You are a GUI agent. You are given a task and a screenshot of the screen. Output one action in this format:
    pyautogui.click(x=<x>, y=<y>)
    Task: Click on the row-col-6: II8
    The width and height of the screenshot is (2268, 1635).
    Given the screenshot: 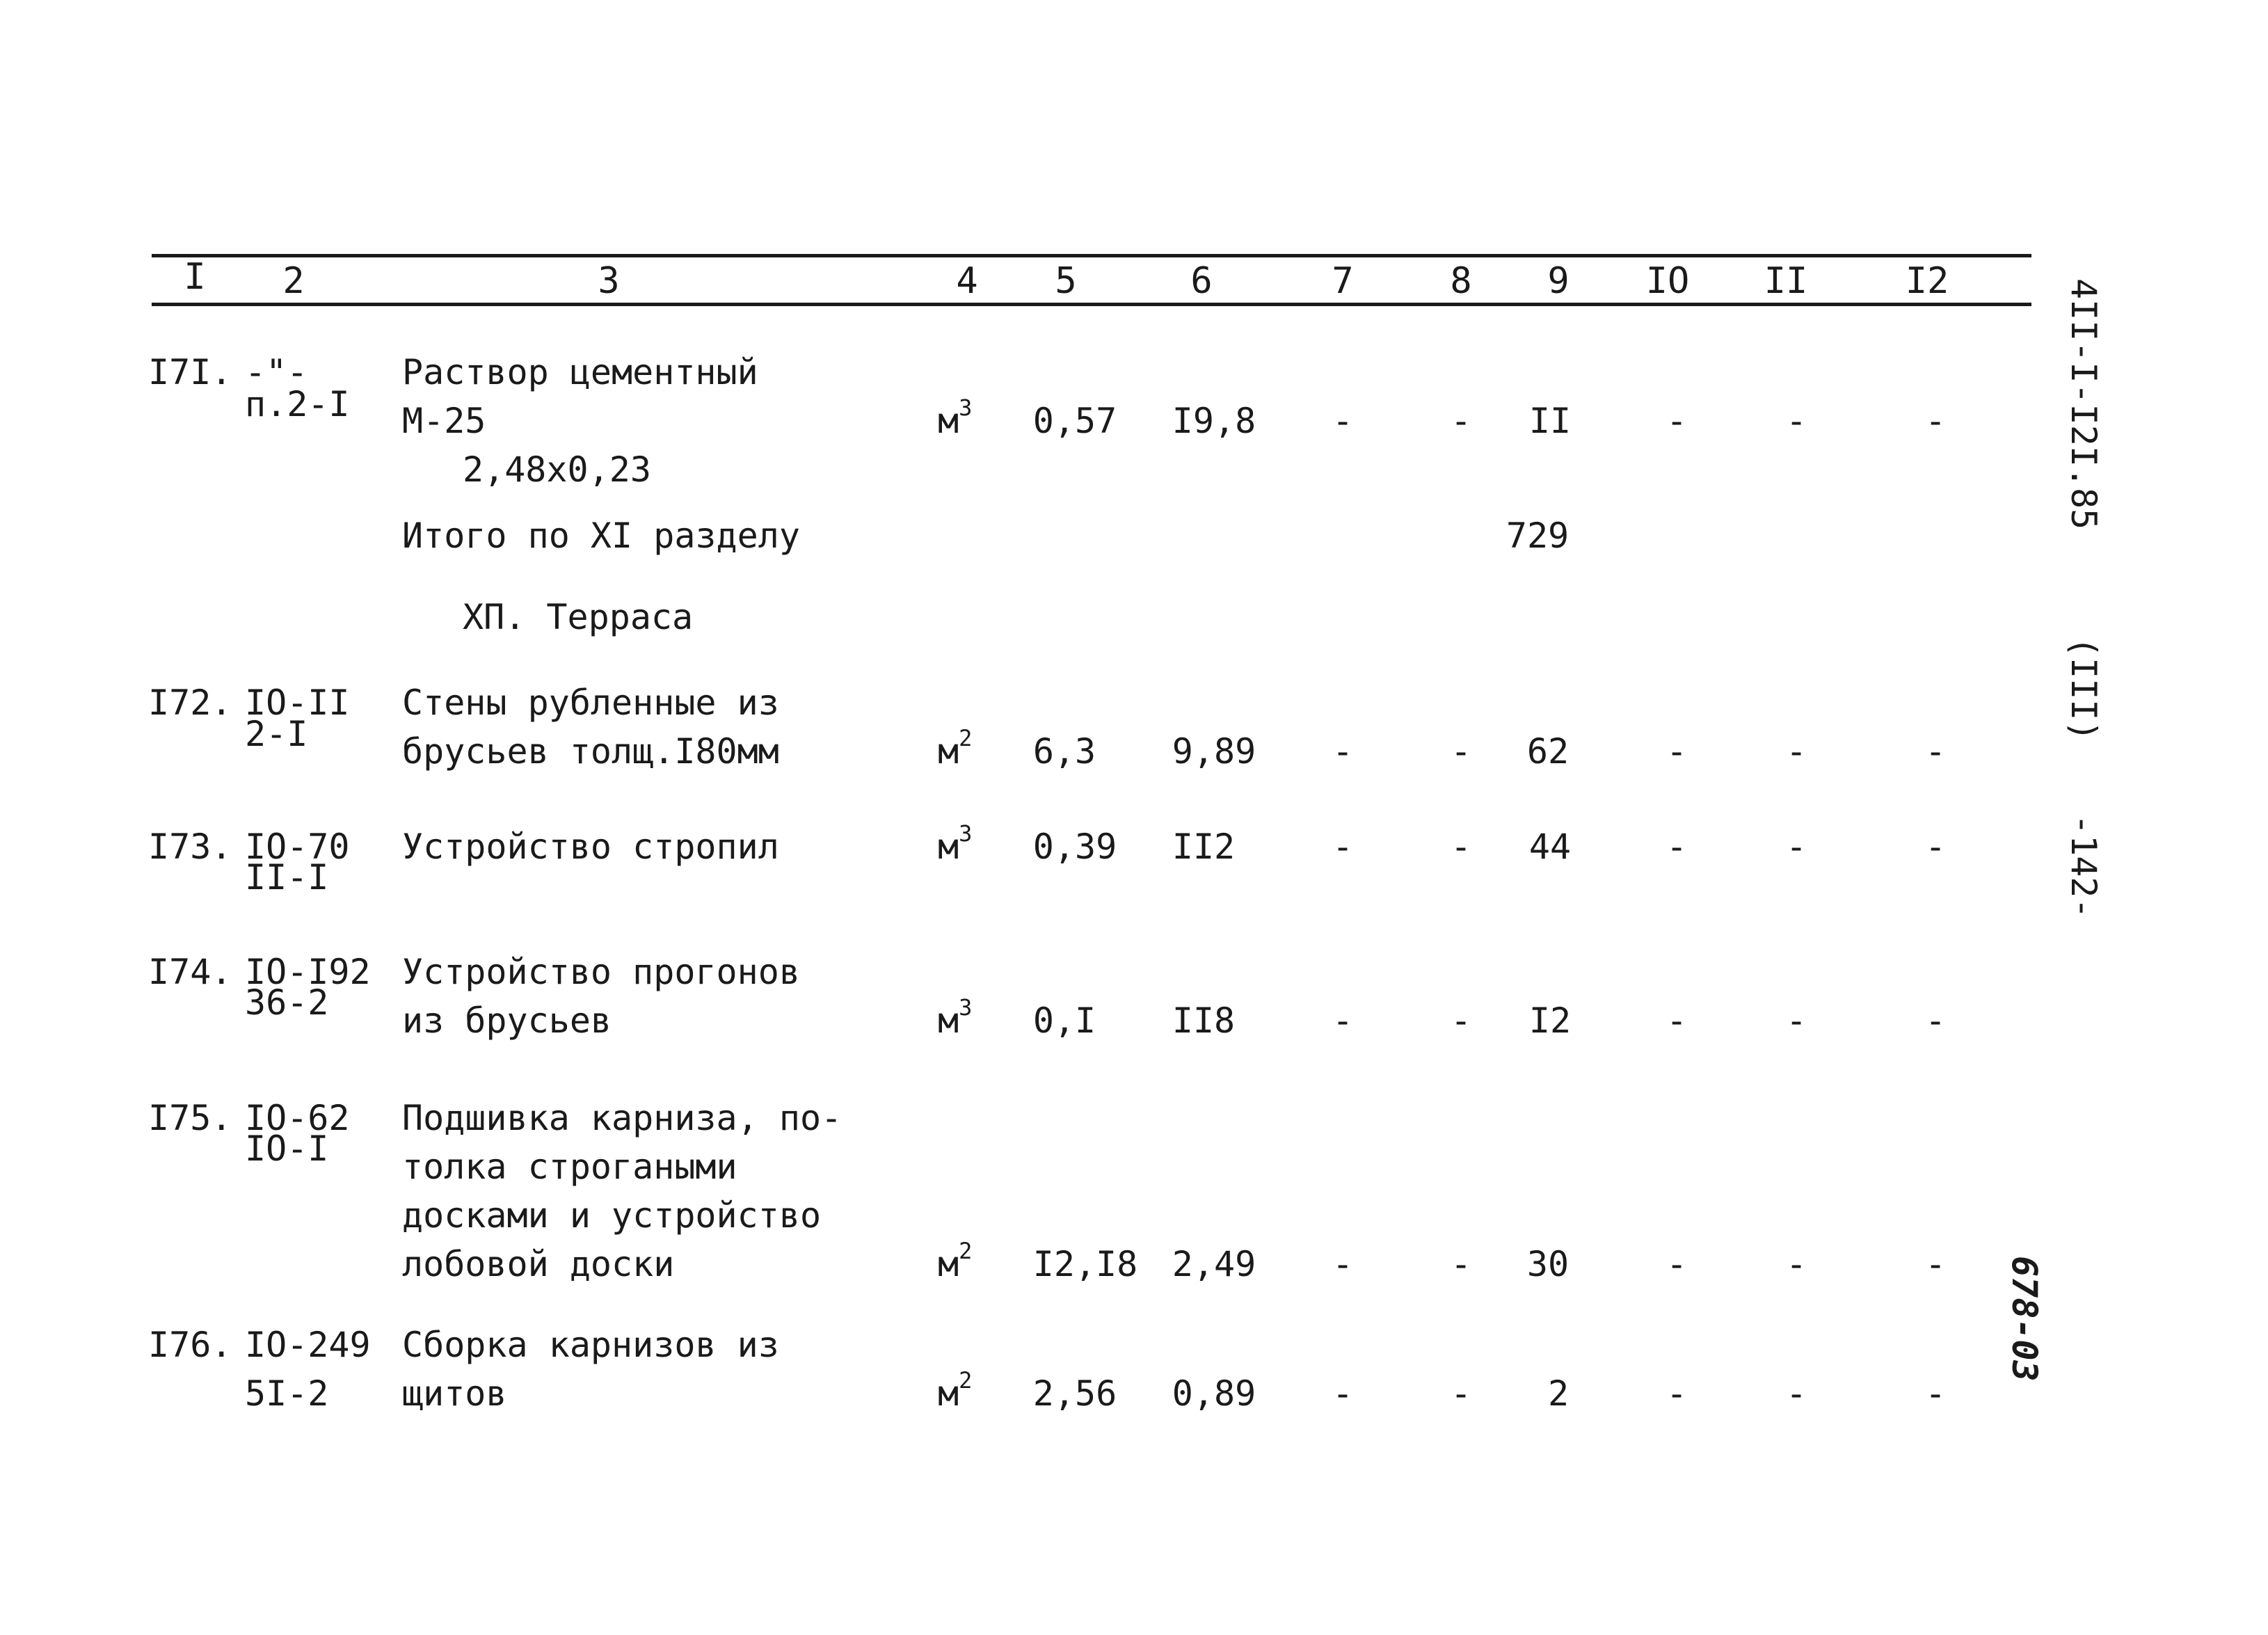 What is the action you would take?
    pyautogui.click(x=1204, y=1020)
    